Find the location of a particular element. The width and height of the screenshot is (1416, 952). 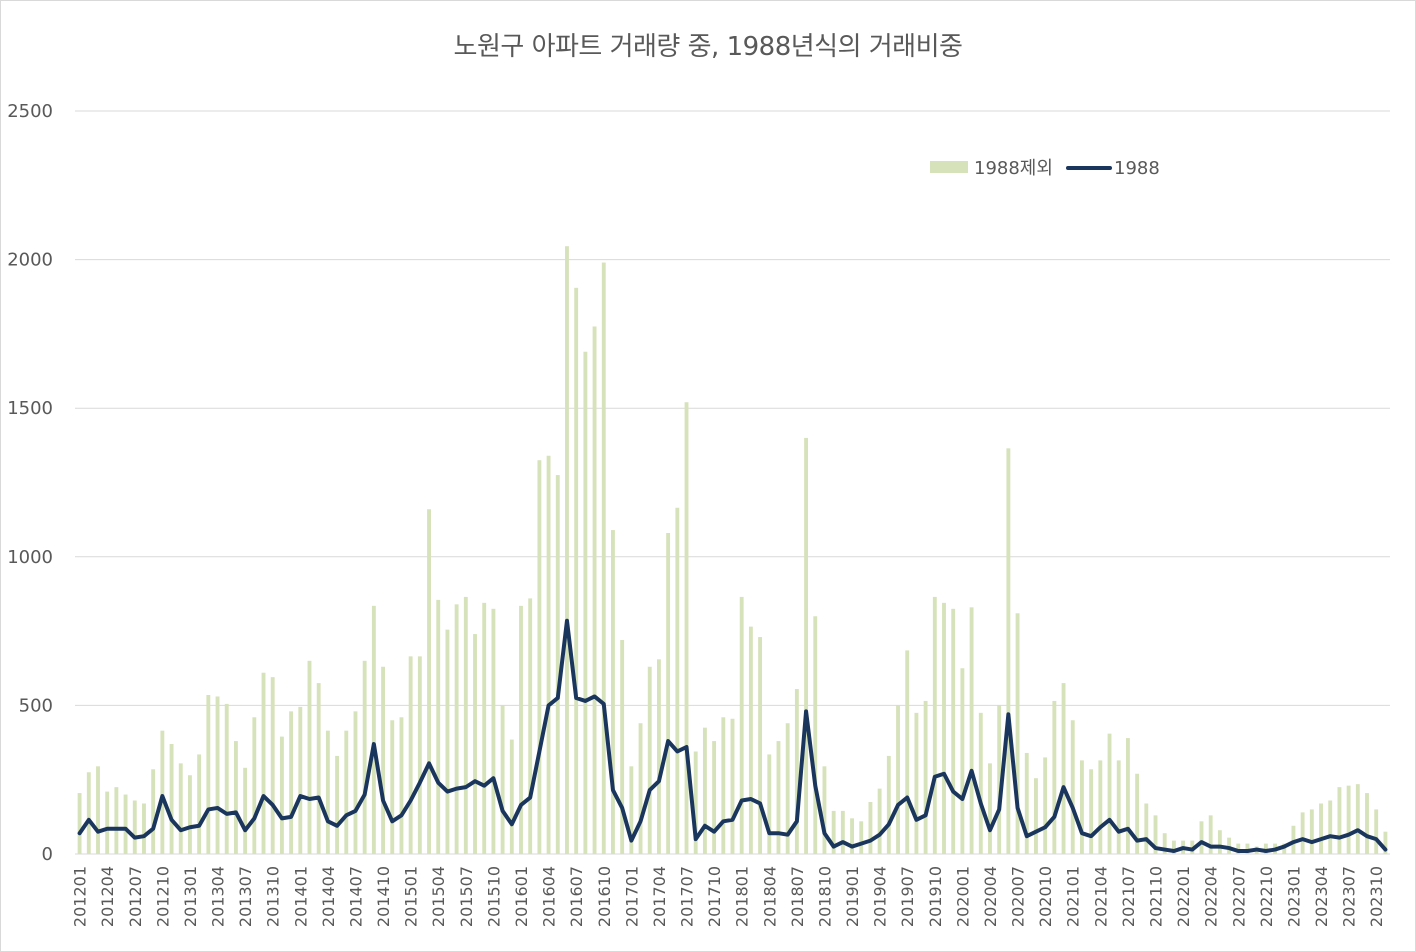

x-tick-label: 202207 is located at coordinates (1238, 896).